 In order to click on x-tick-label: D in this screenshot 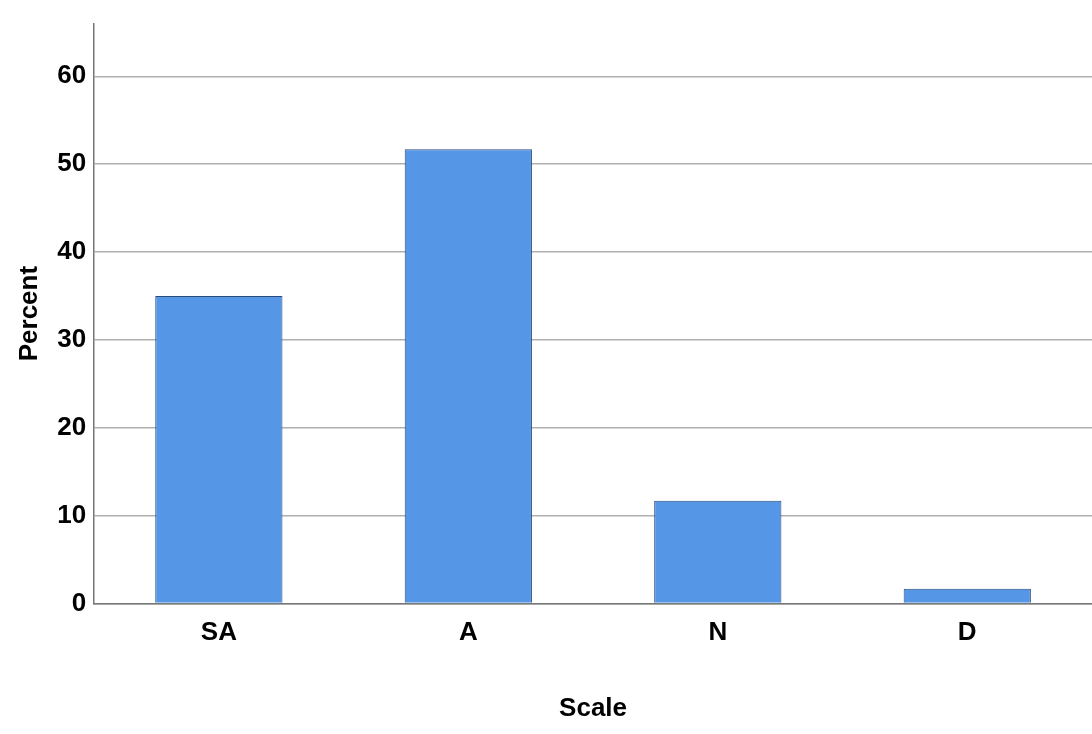, I will do `click(967, 631)`.